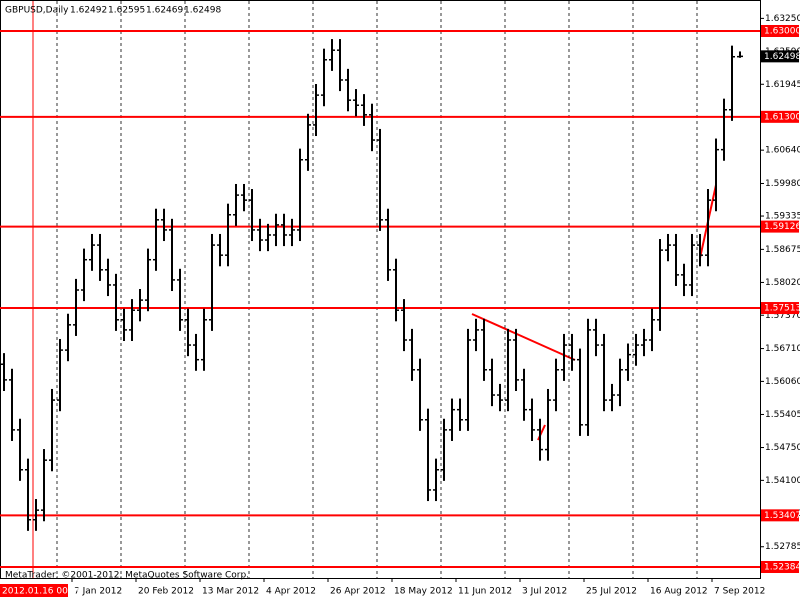  What do you see at coordinates (358, 592) in the screenshot?
I see `x-tick-label: 26 Apr 2012` at bounding box center [358, 592].